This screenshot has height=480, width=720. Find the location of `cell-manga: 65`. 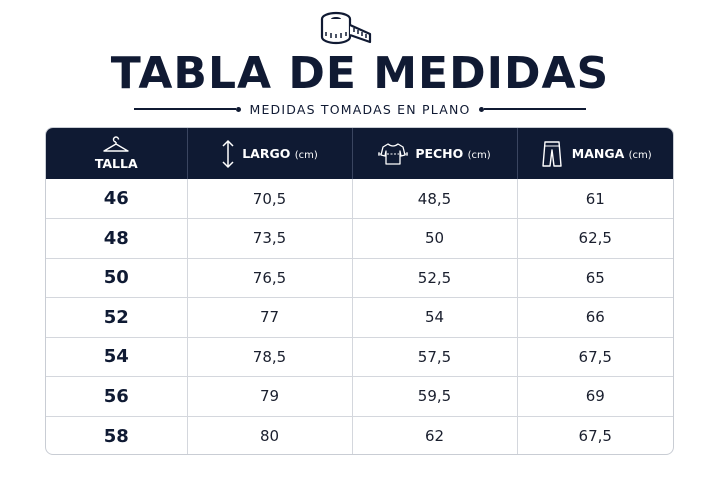

cell-manga: 65 is located at coordinates (595, 278).